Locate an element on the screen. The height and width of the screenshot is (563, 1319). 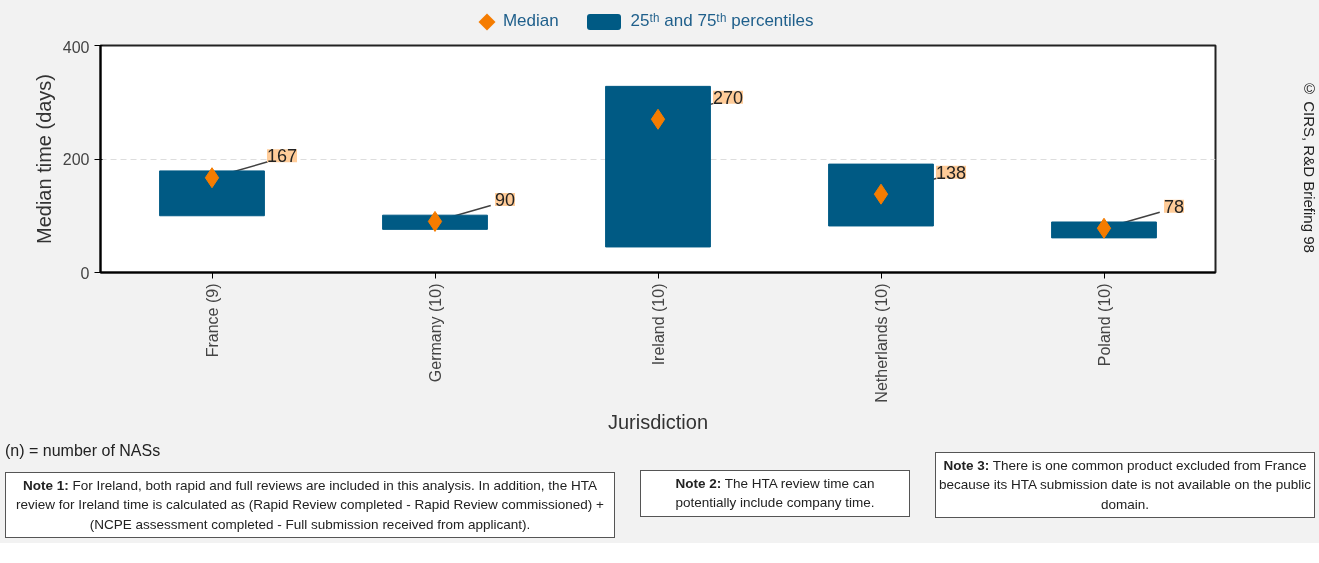
x-axis-title: Jurisdiction is located at coordinates (658, 421).